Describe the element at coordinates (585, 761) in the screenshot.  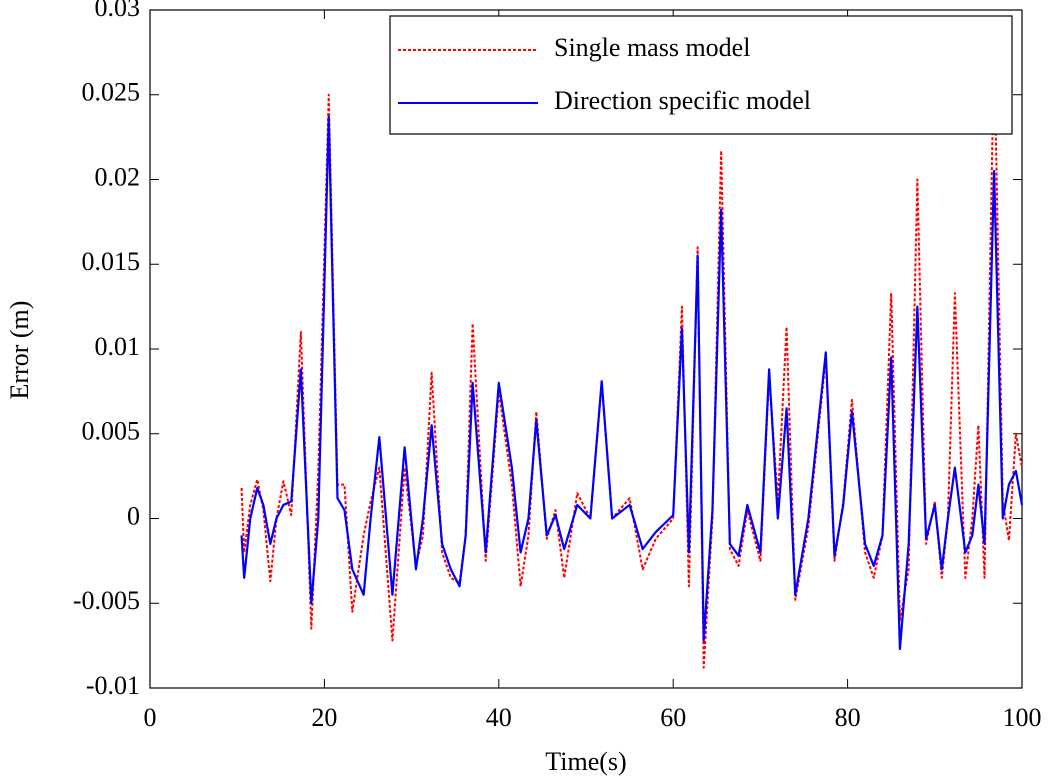
I see `x-axis-label: Time(s)` at that location.